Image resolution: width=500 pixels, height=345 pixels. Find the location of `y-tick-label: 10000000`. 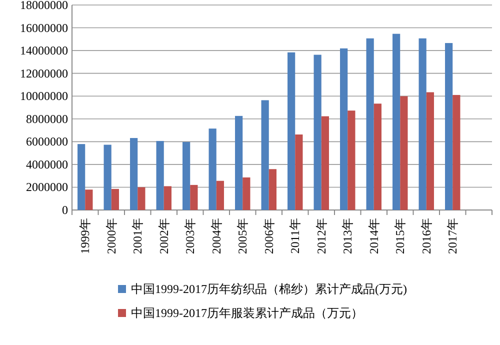

y-tick-label: 10000000 is located at coordinates (44, 96).